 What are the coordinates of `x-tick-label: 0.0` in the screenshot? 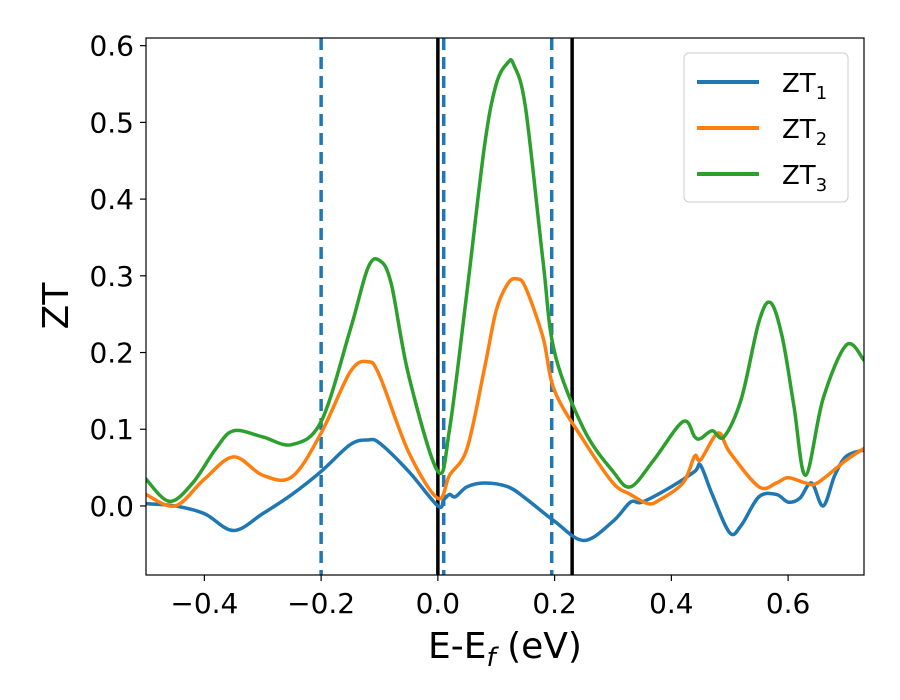 It's located at (438, 603).